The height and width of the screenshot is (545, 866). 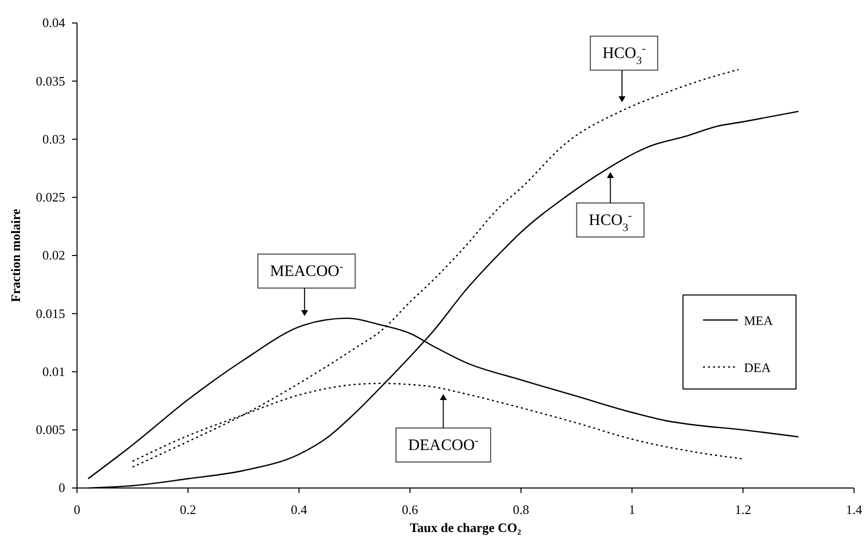 I want to click on x-tick-label: 0.6, so click(x=410, y=510).